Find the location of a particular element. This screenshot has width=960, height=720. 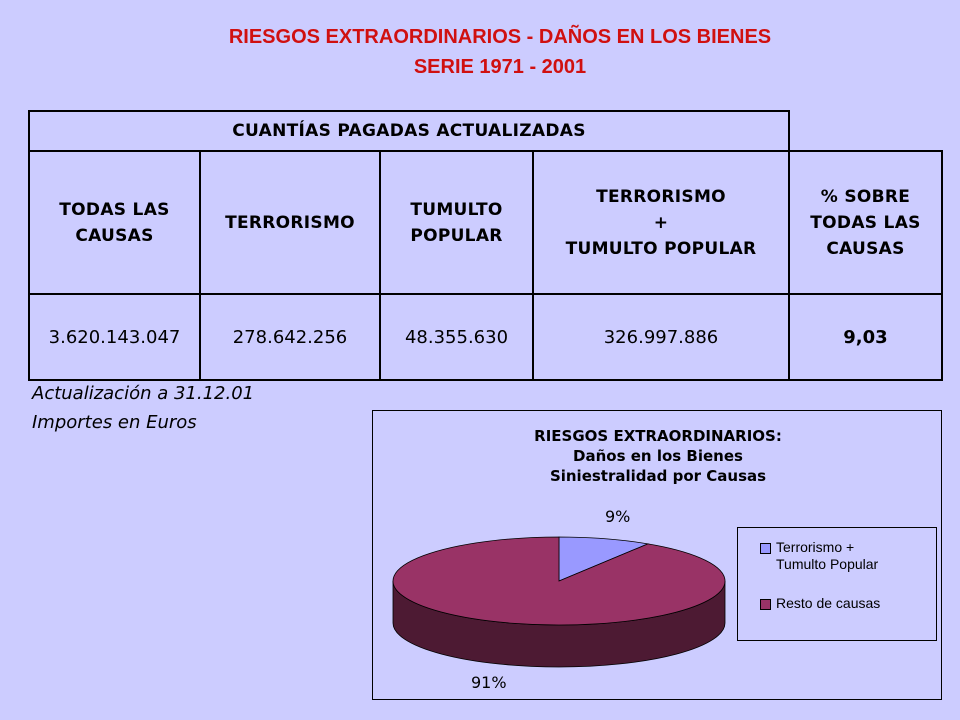

legend-item-resto: Resto de causas is located at coordinates (828, 603).